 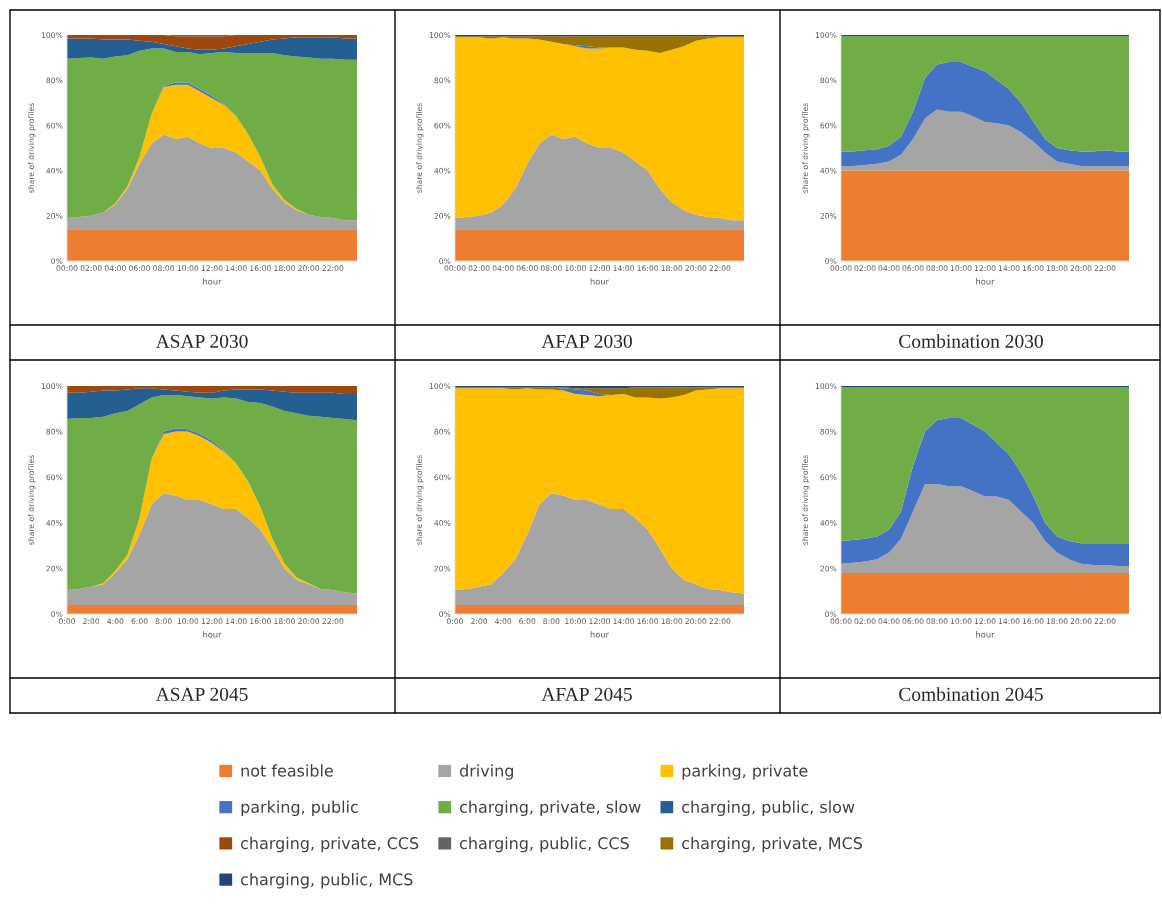 What do you see at coordinates (768, 808) in the screenshot?
I see `legend-label: charging, public, slow` at bounding box center [768, 808].